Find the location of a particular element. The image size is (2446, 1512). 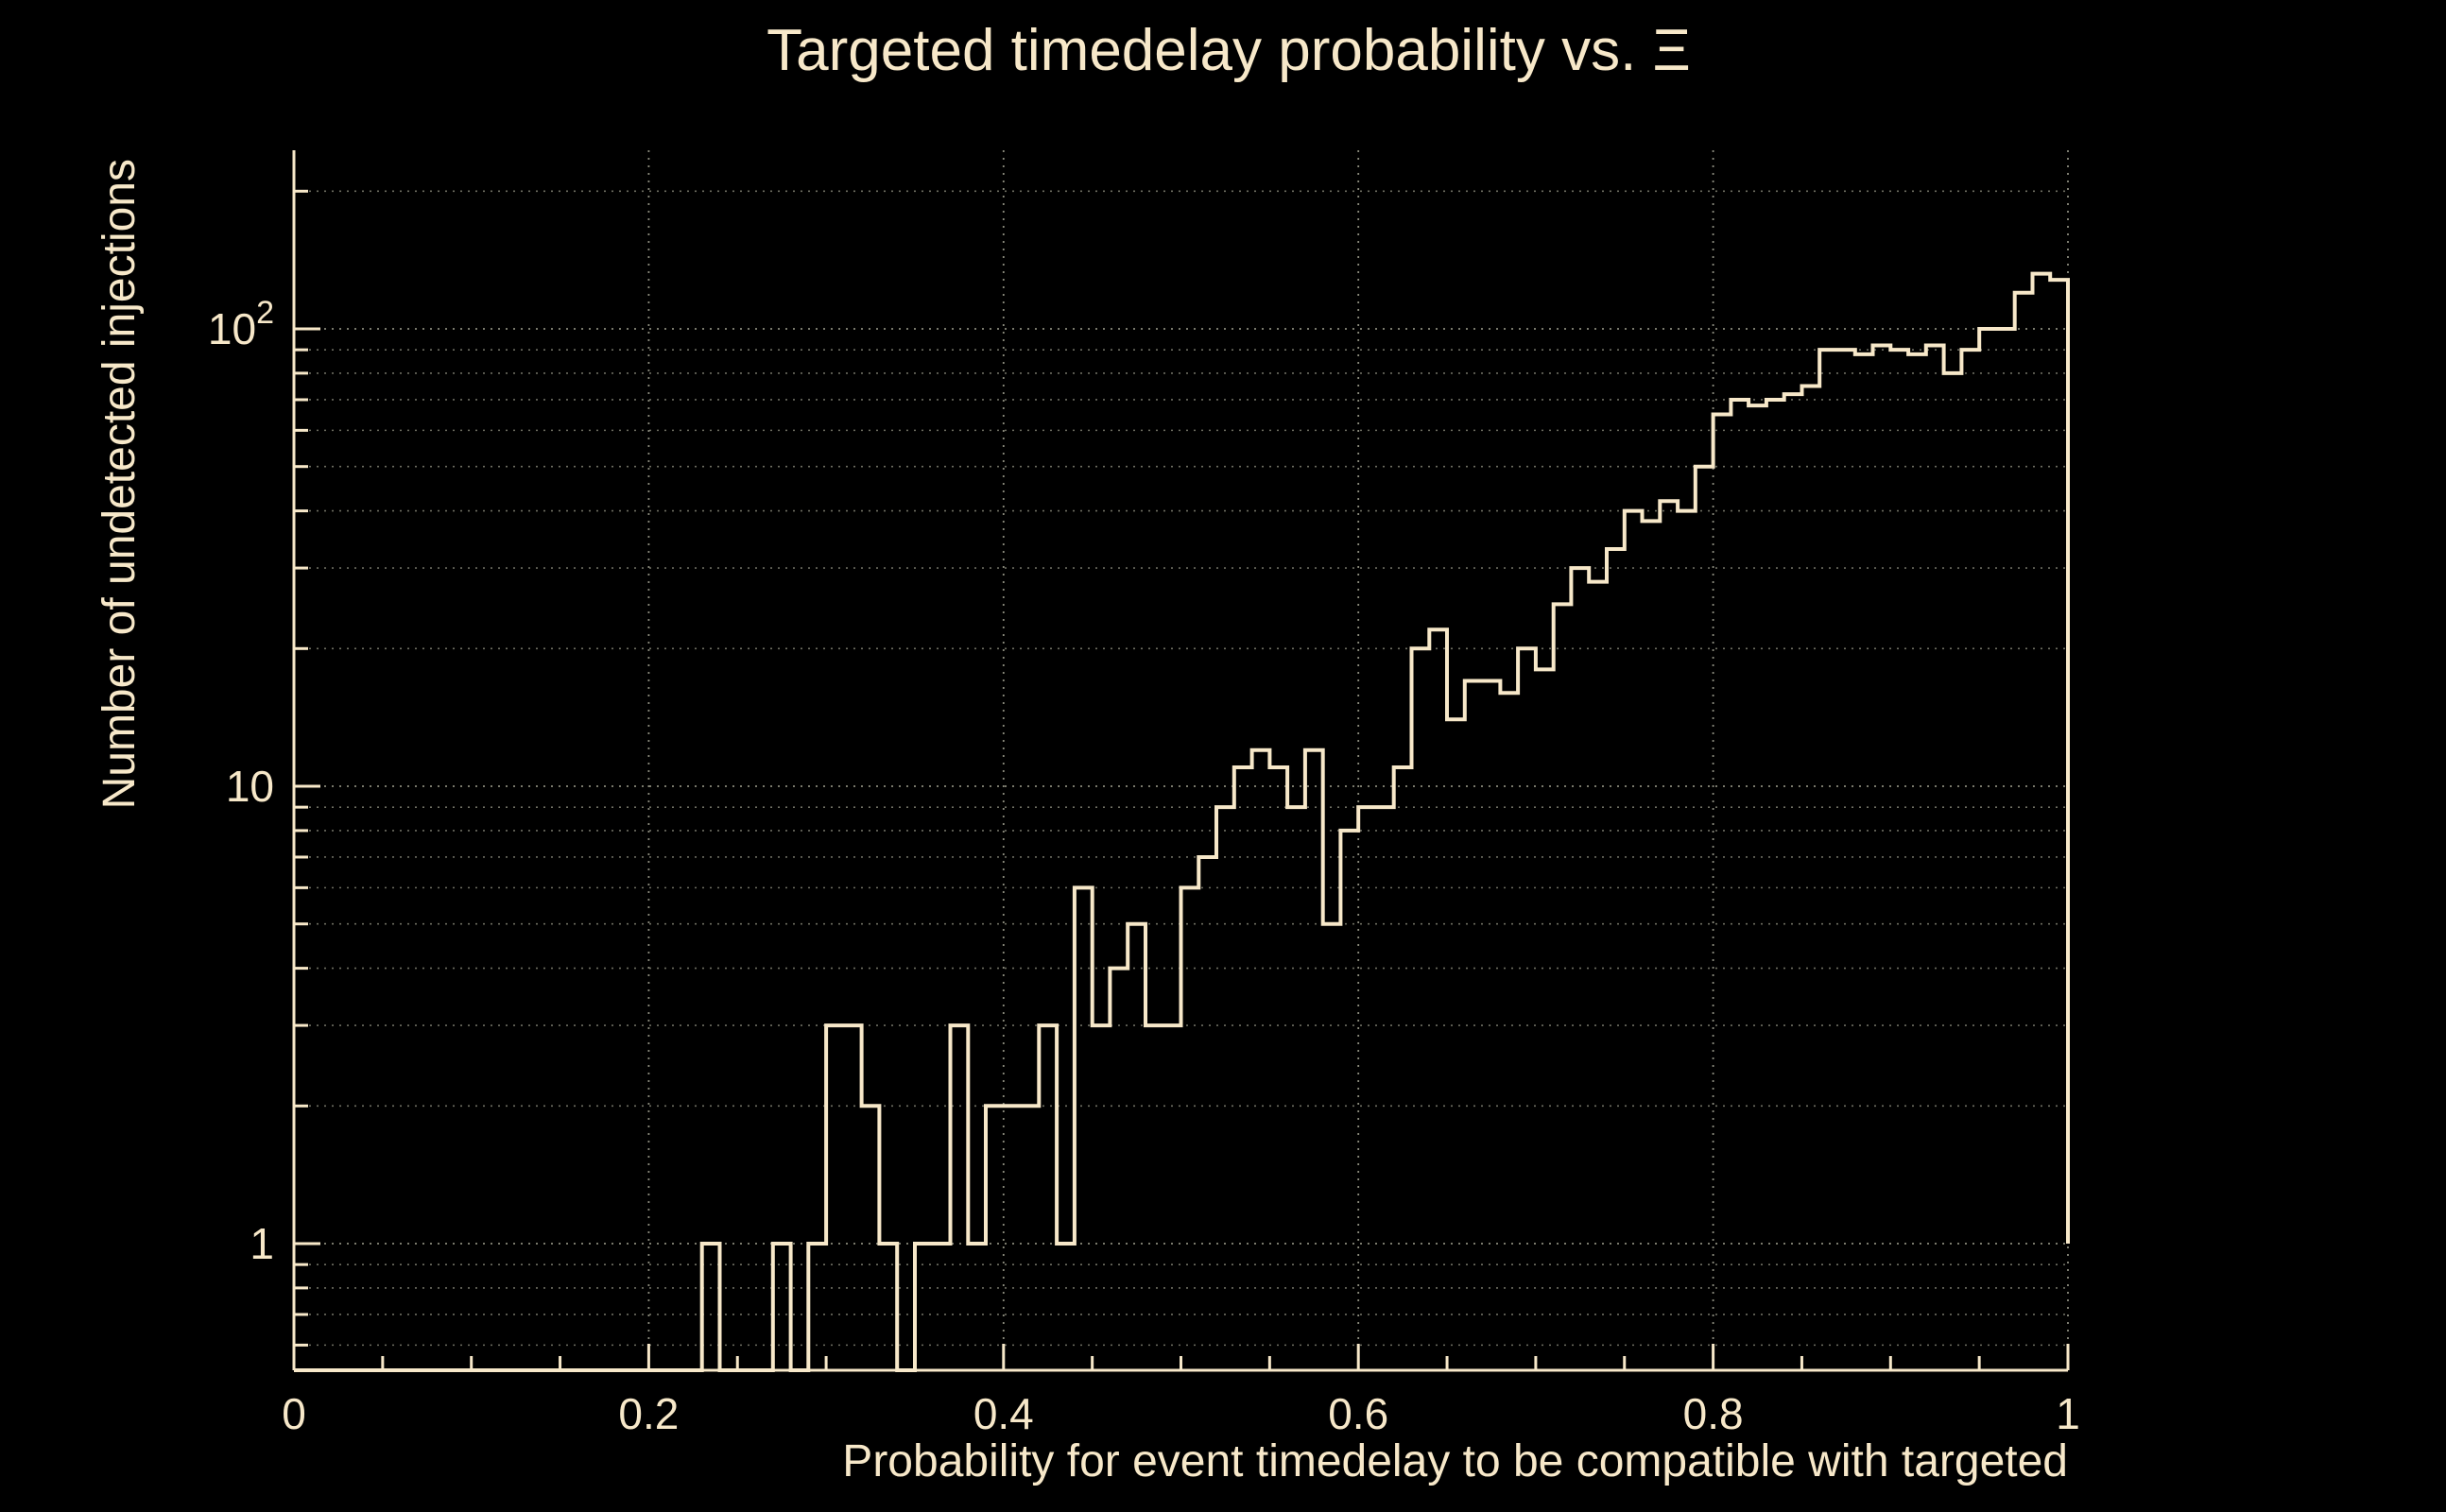

x-tick-label: 0.2 is located at coordinates (648, 1413).